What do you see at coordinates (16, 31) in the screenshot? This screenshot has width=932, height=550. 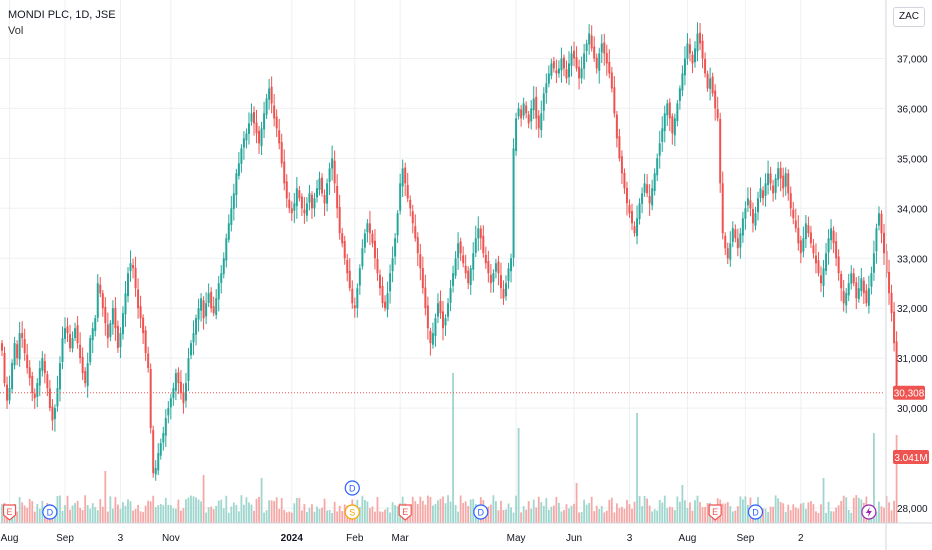 I see `volume-indicator-label: Vol` at bounding box center [16, 31].